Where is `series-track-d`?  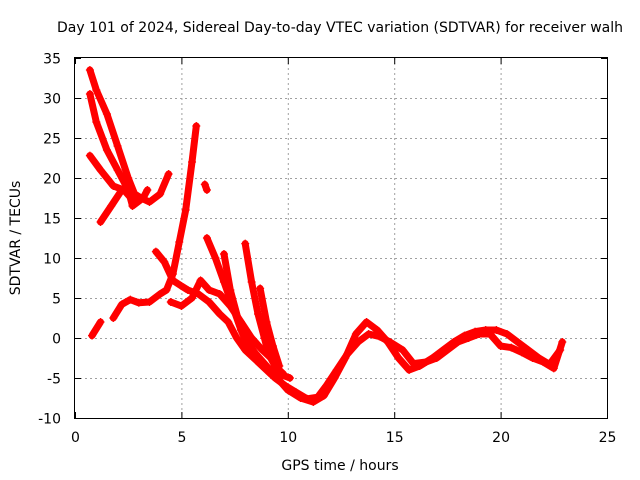 series-track-d is located at coordinates (115, 206).